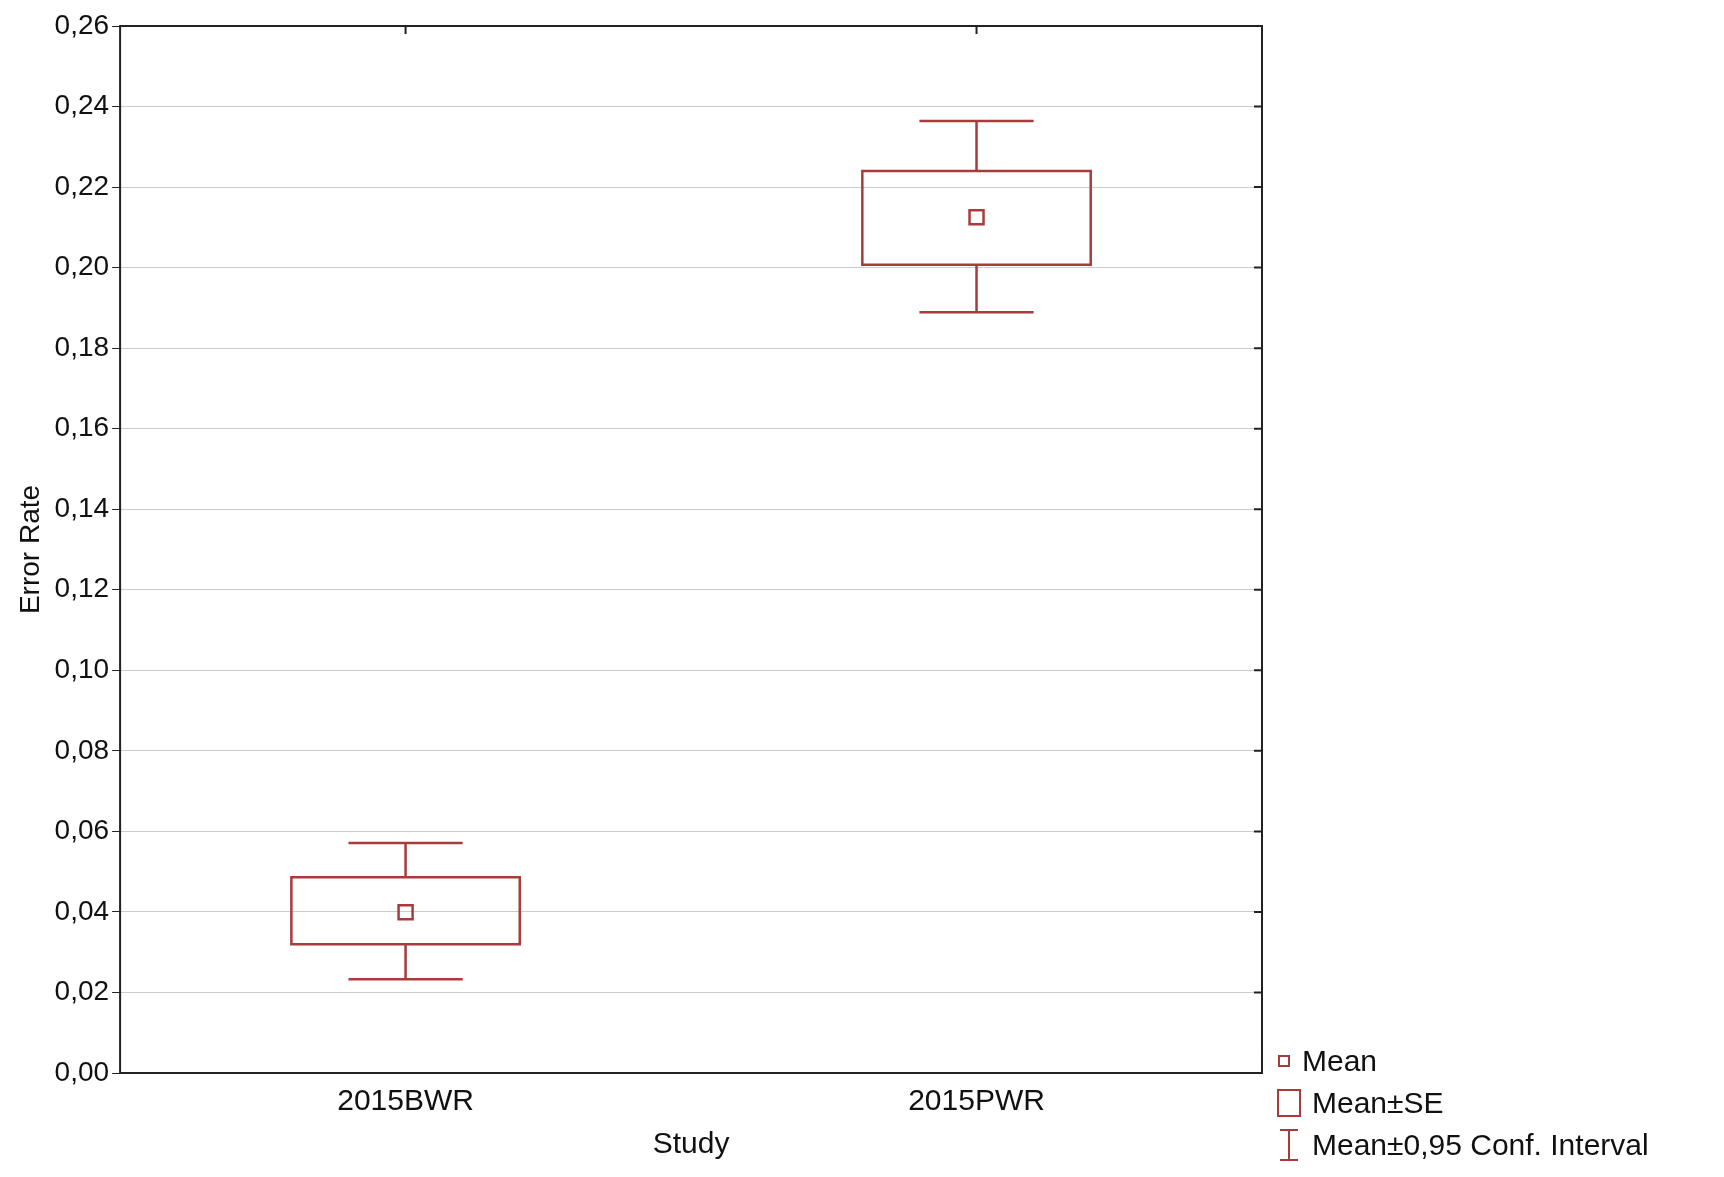 The height and width of the screenshot is (1177, 1724). I want to click on text: Mean, so click(1340, 1061).